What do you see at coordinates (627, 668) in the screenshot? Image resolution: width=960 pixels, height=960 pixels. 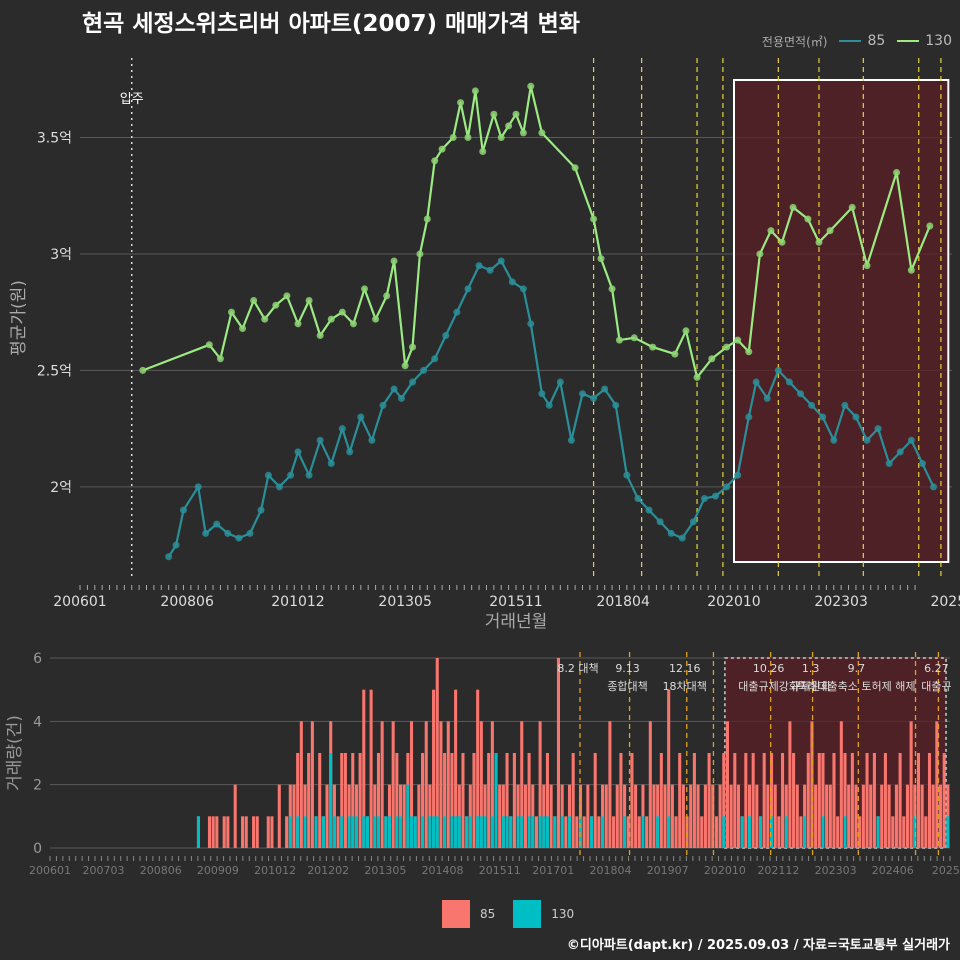 I see `policy-label: 9.13` at bounding box center [627, 668].